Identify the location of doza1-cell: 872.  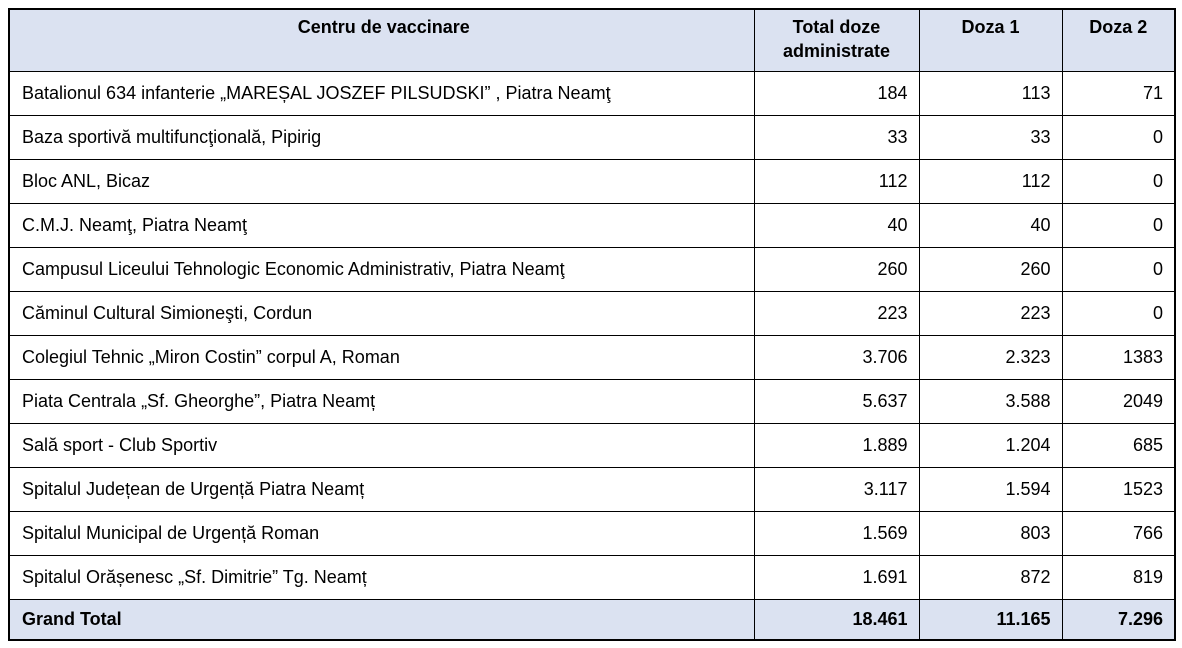
(990, 577).